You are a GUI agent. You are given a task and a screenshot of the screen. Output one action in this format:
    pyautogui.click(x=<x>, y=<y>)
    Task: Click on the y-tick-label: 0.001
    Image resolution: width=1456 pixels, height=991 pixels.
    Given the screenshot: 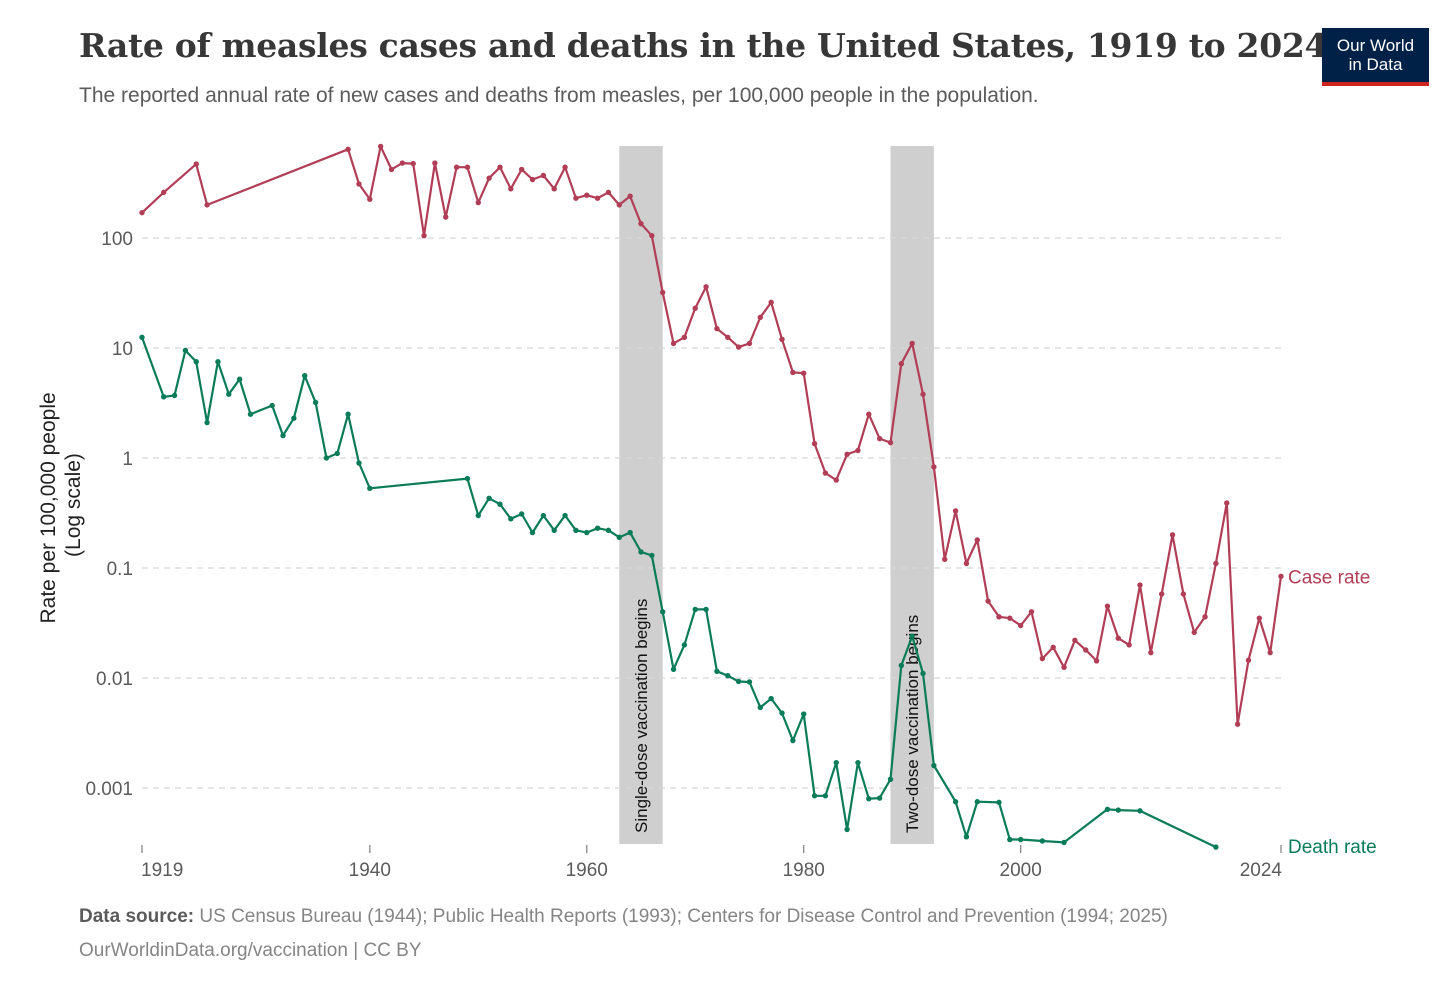 What is the action you would take?
    pyautogui.click(x=109, y=789)
    